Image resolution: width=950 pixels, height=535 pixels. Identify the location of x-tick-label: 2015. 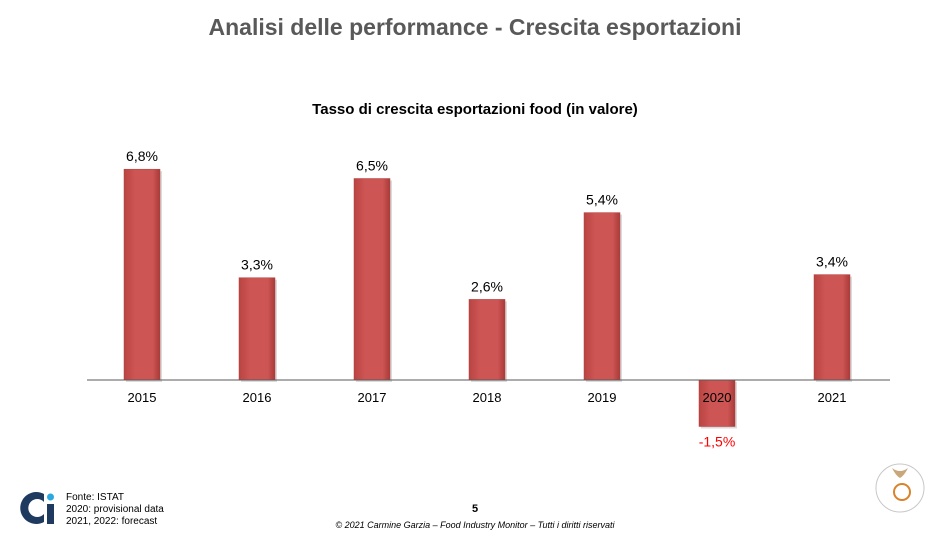
(142, 397).